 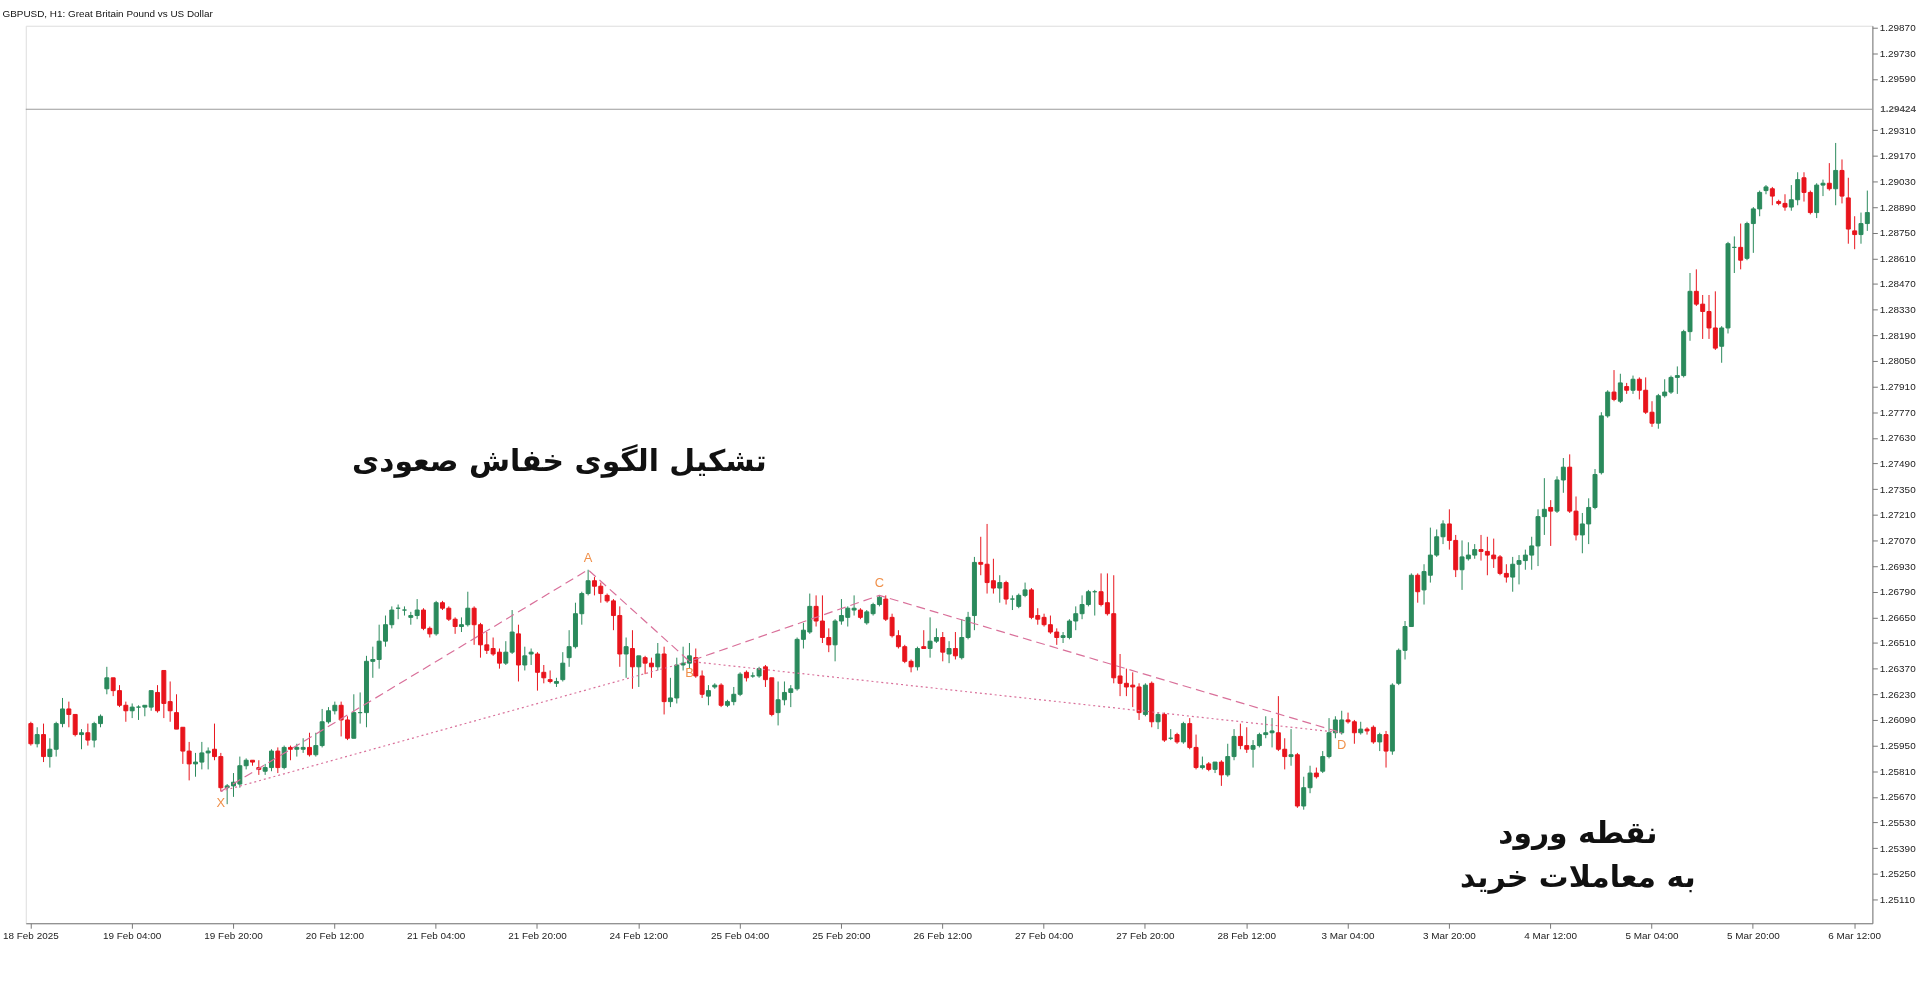 I want to click on x-tick-label: 3 Mar 04:00, so click(x=1348, y=935).